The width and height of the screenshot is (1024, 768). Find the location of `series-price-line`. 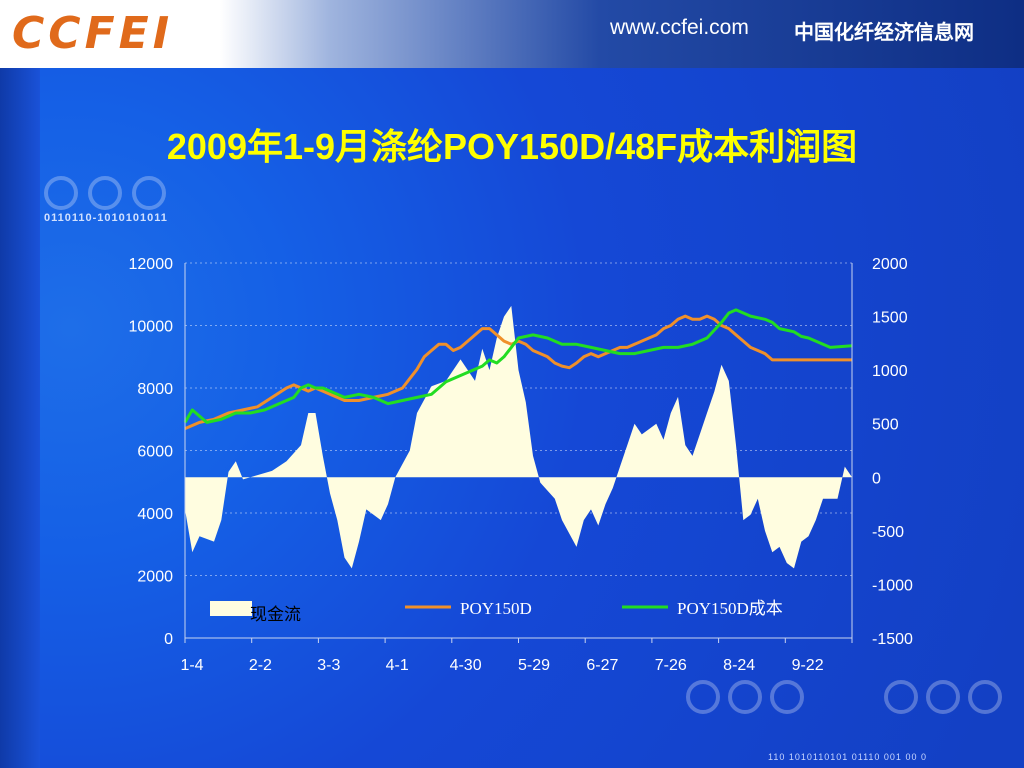

series-price-line is located at coordinates (518, 372).